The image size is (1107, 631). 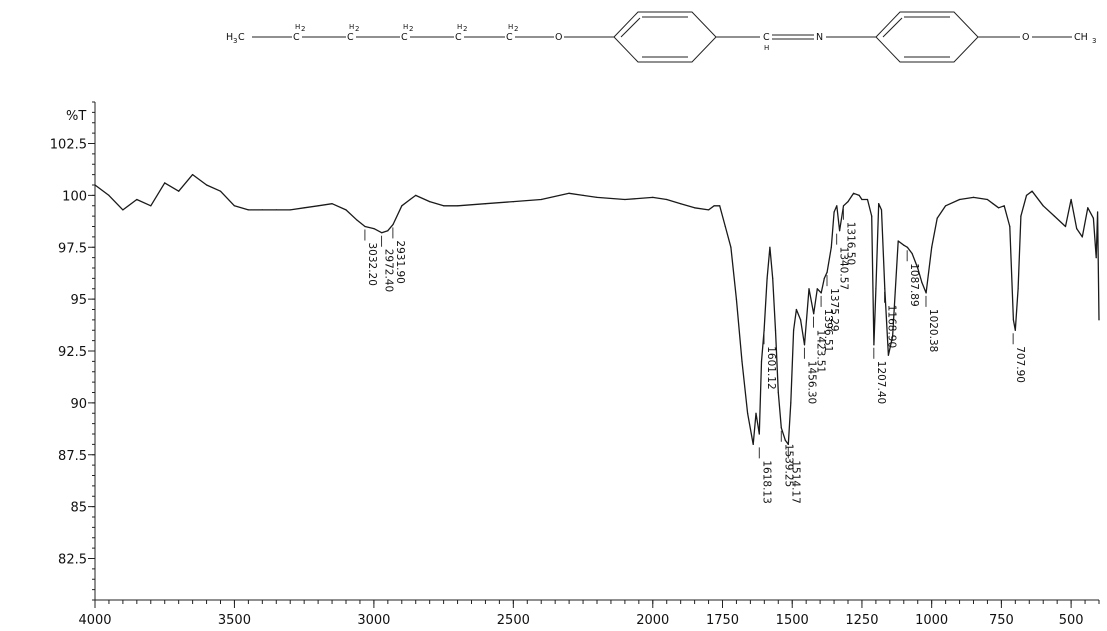 I want to click on peak-label: 1618.13, so click(x=766, y=481).